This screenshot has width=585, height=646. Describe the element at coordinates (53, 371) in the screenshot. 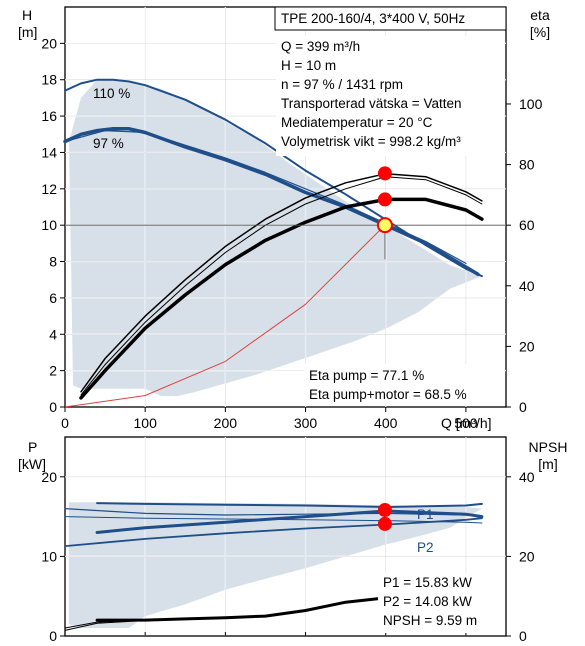

I see `top-y-tick-label: 2` at that location.